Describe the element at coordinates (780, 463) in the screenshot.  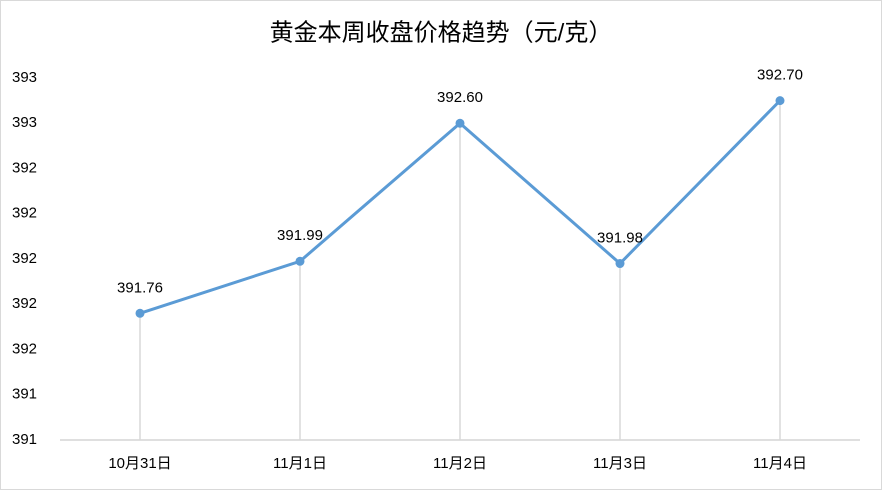
I see `x-tick-label: 11月4日` at that location.